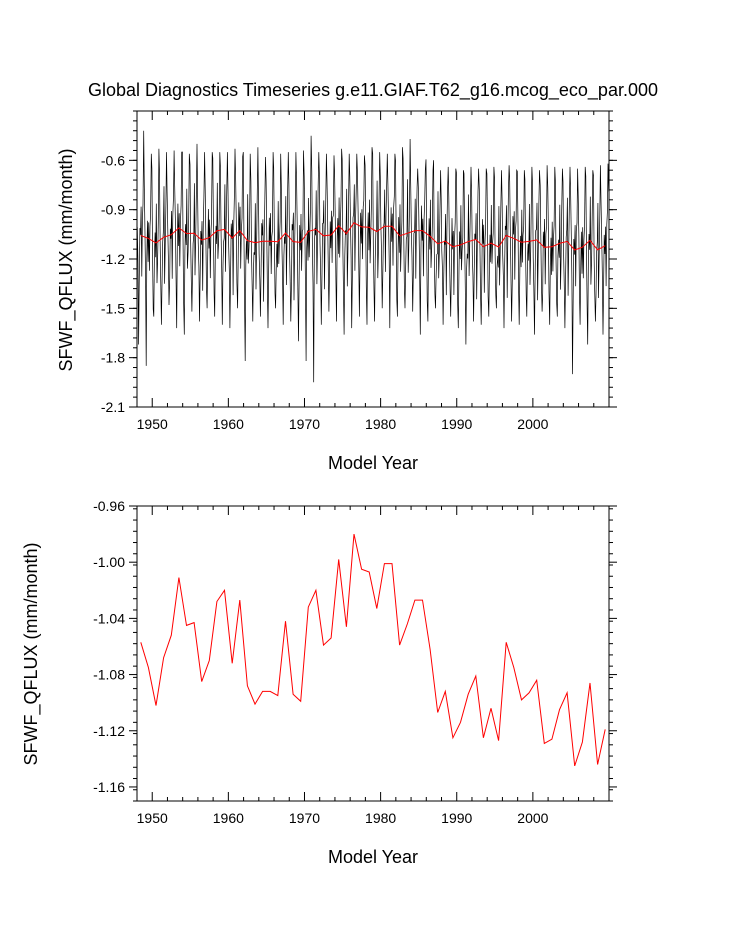  I want to click on bottom-y-tick-label: -0.96, so click(109, 506).